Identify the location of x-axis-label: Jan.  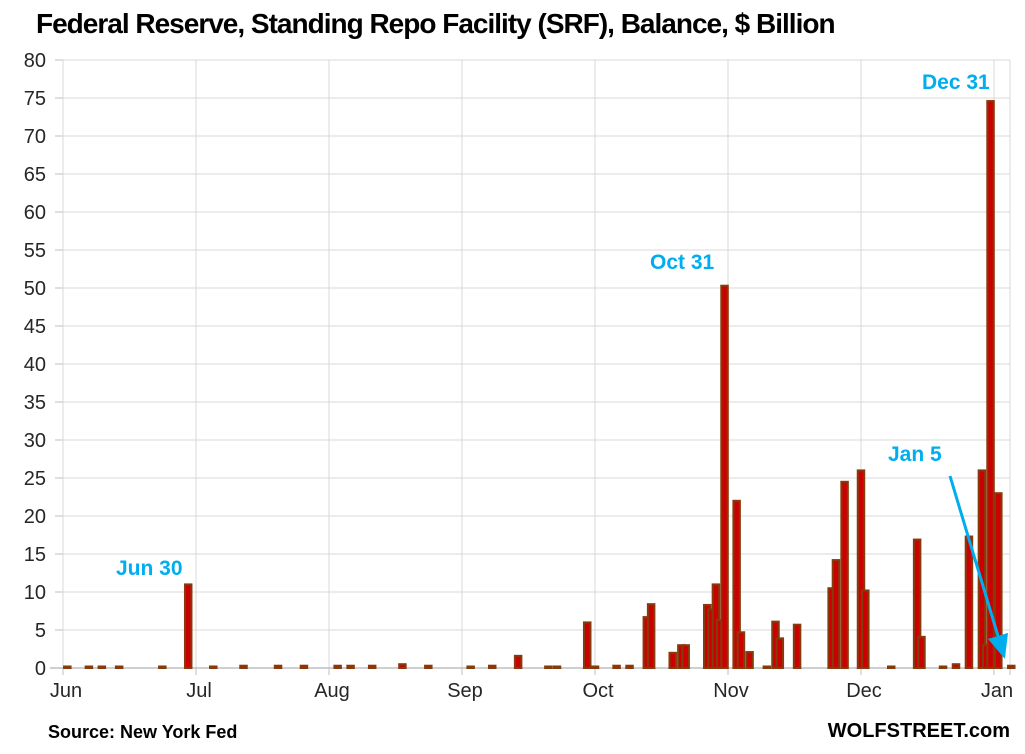
(997, 691).